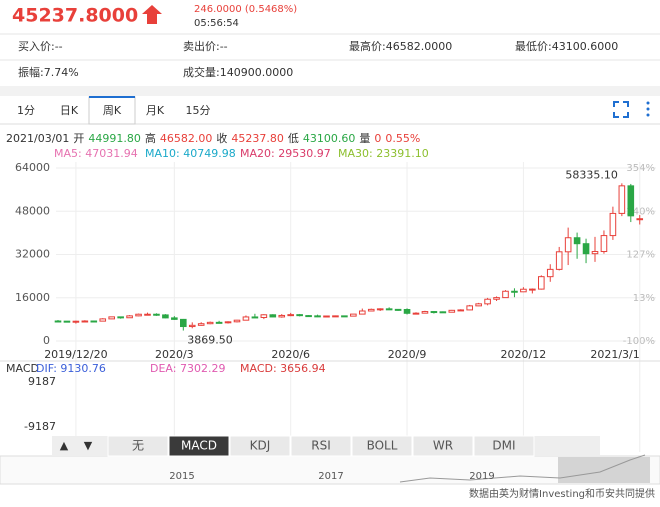 The height and width of the screenshot is (507, 660). I want to click on menu-icon, so click(648, 109).